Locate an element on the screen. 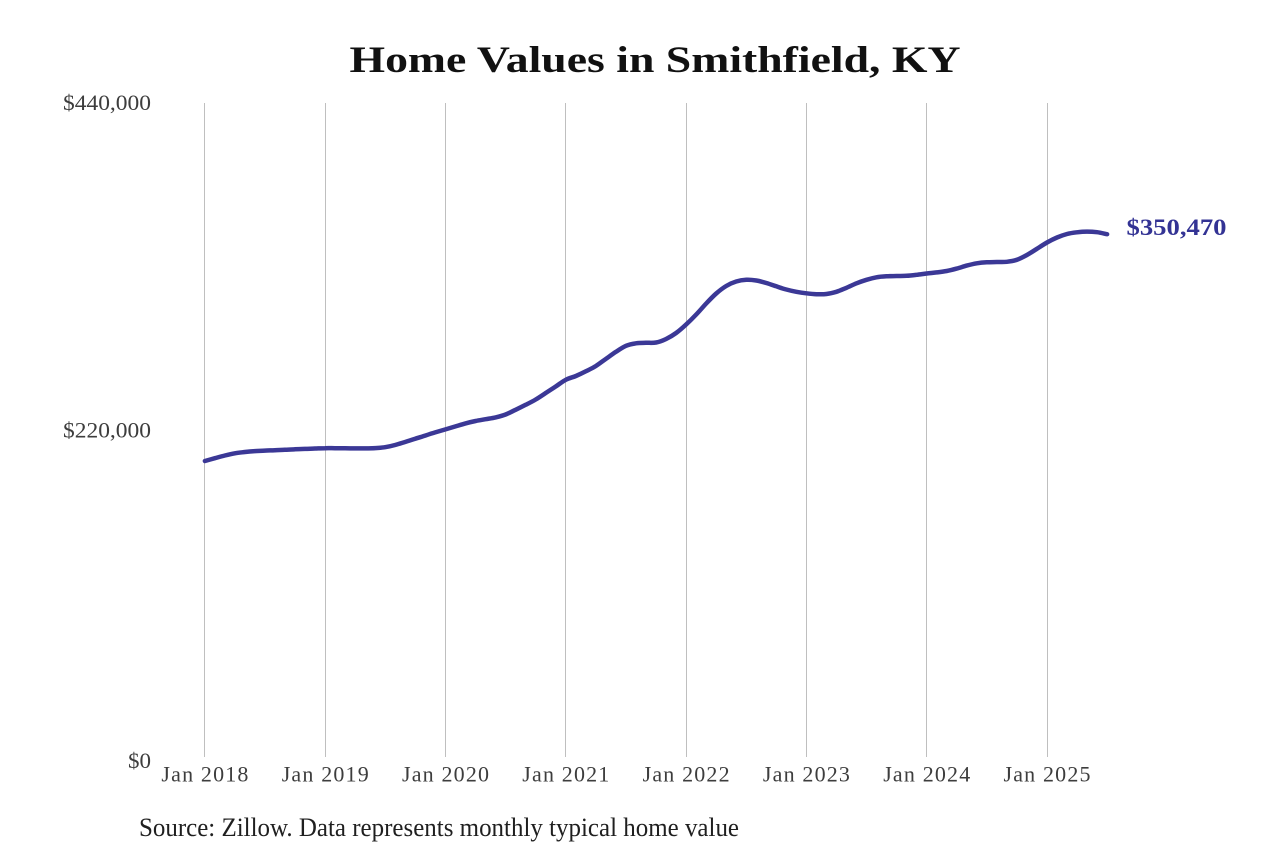 Image resolution: width=1280 pixels, height=853 pixels. svg-text: Jan 2020 is located at coordinates (445, 773).